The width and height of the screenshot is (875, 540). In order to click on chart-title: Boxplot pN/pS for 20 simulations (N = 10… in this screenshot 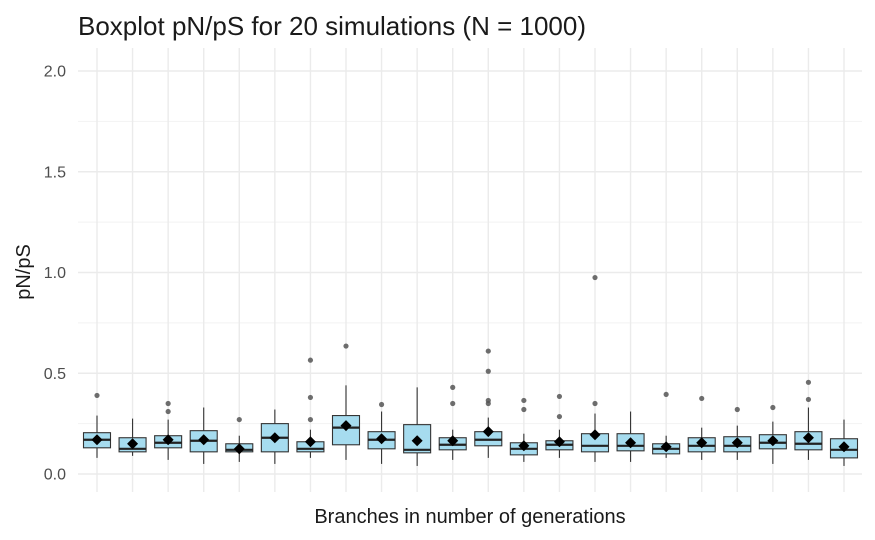, I will do `click(332, 26)`.